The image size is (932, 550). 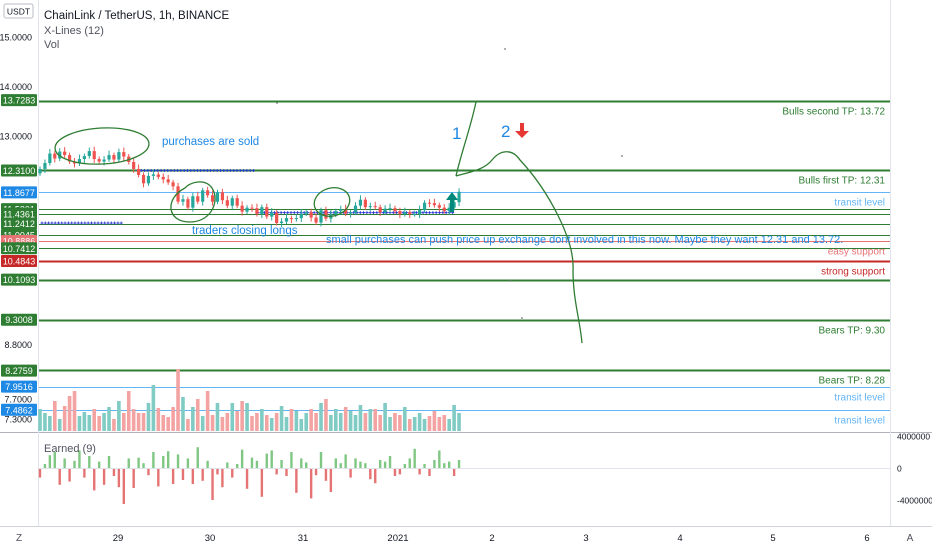 What do you see at coordinates (19, 280) in the screenshot?
I see `price-badge-label: 10.1093` at bounding box center [19, 280].